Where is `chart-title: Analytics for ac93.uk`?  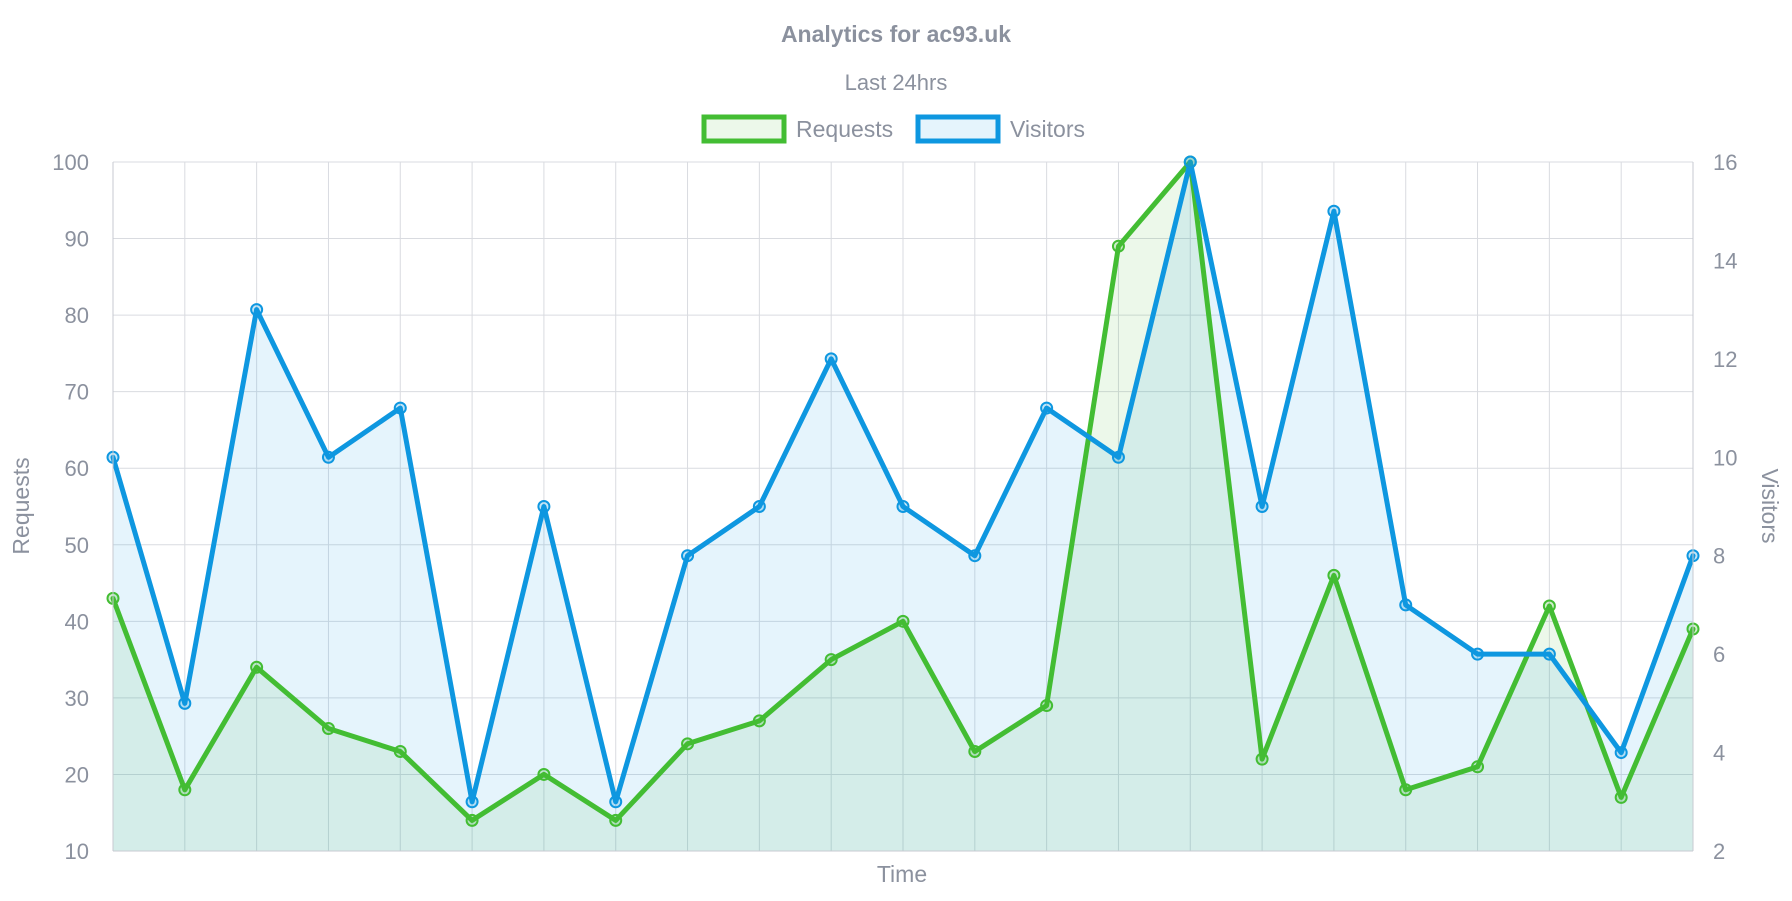 chart-title: Analytics for ac93.uk is located at coordinates (896, 34).